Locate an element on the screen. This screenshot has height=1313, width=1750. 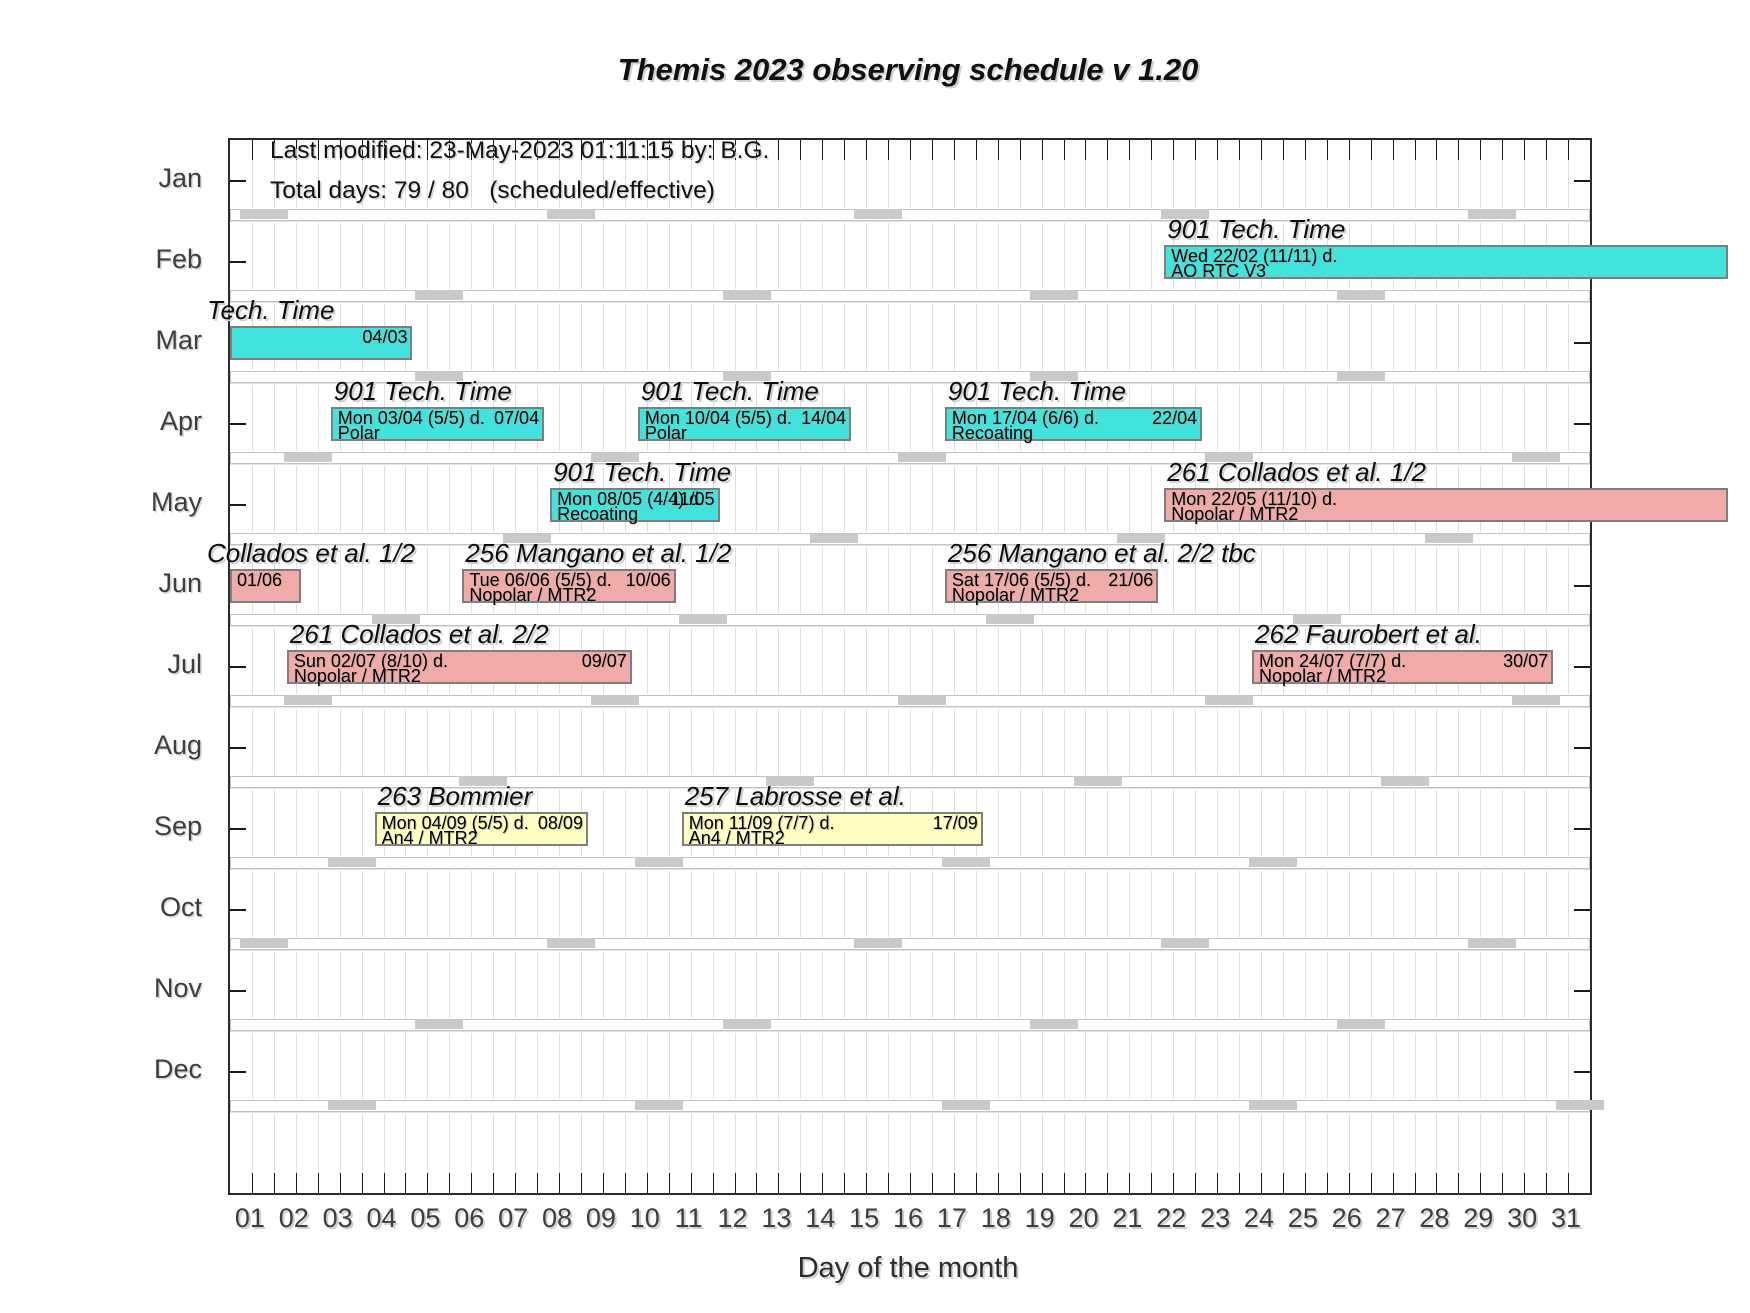
month-label-nov: Nov is located at coordinates (177, 987).